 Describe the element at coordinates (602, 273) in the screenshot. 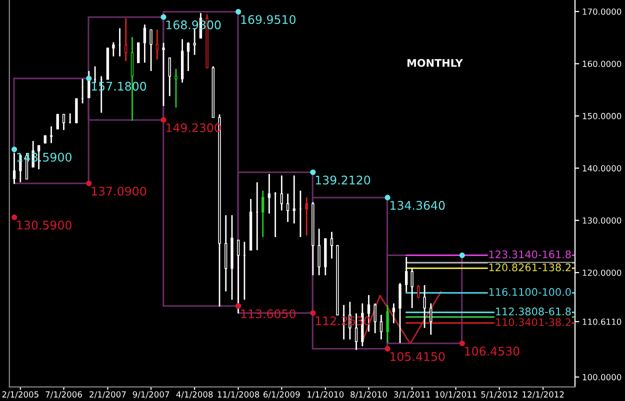

I see `y-tick-label: 120.0000` at that location.